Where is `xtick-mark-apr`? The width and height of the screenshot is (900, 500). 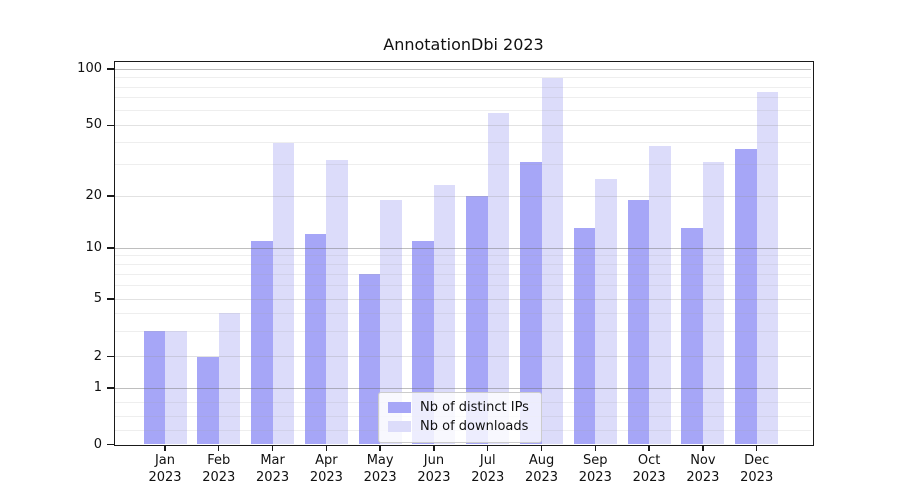
xtick-mark-apr is located at coordinates (326, 447).